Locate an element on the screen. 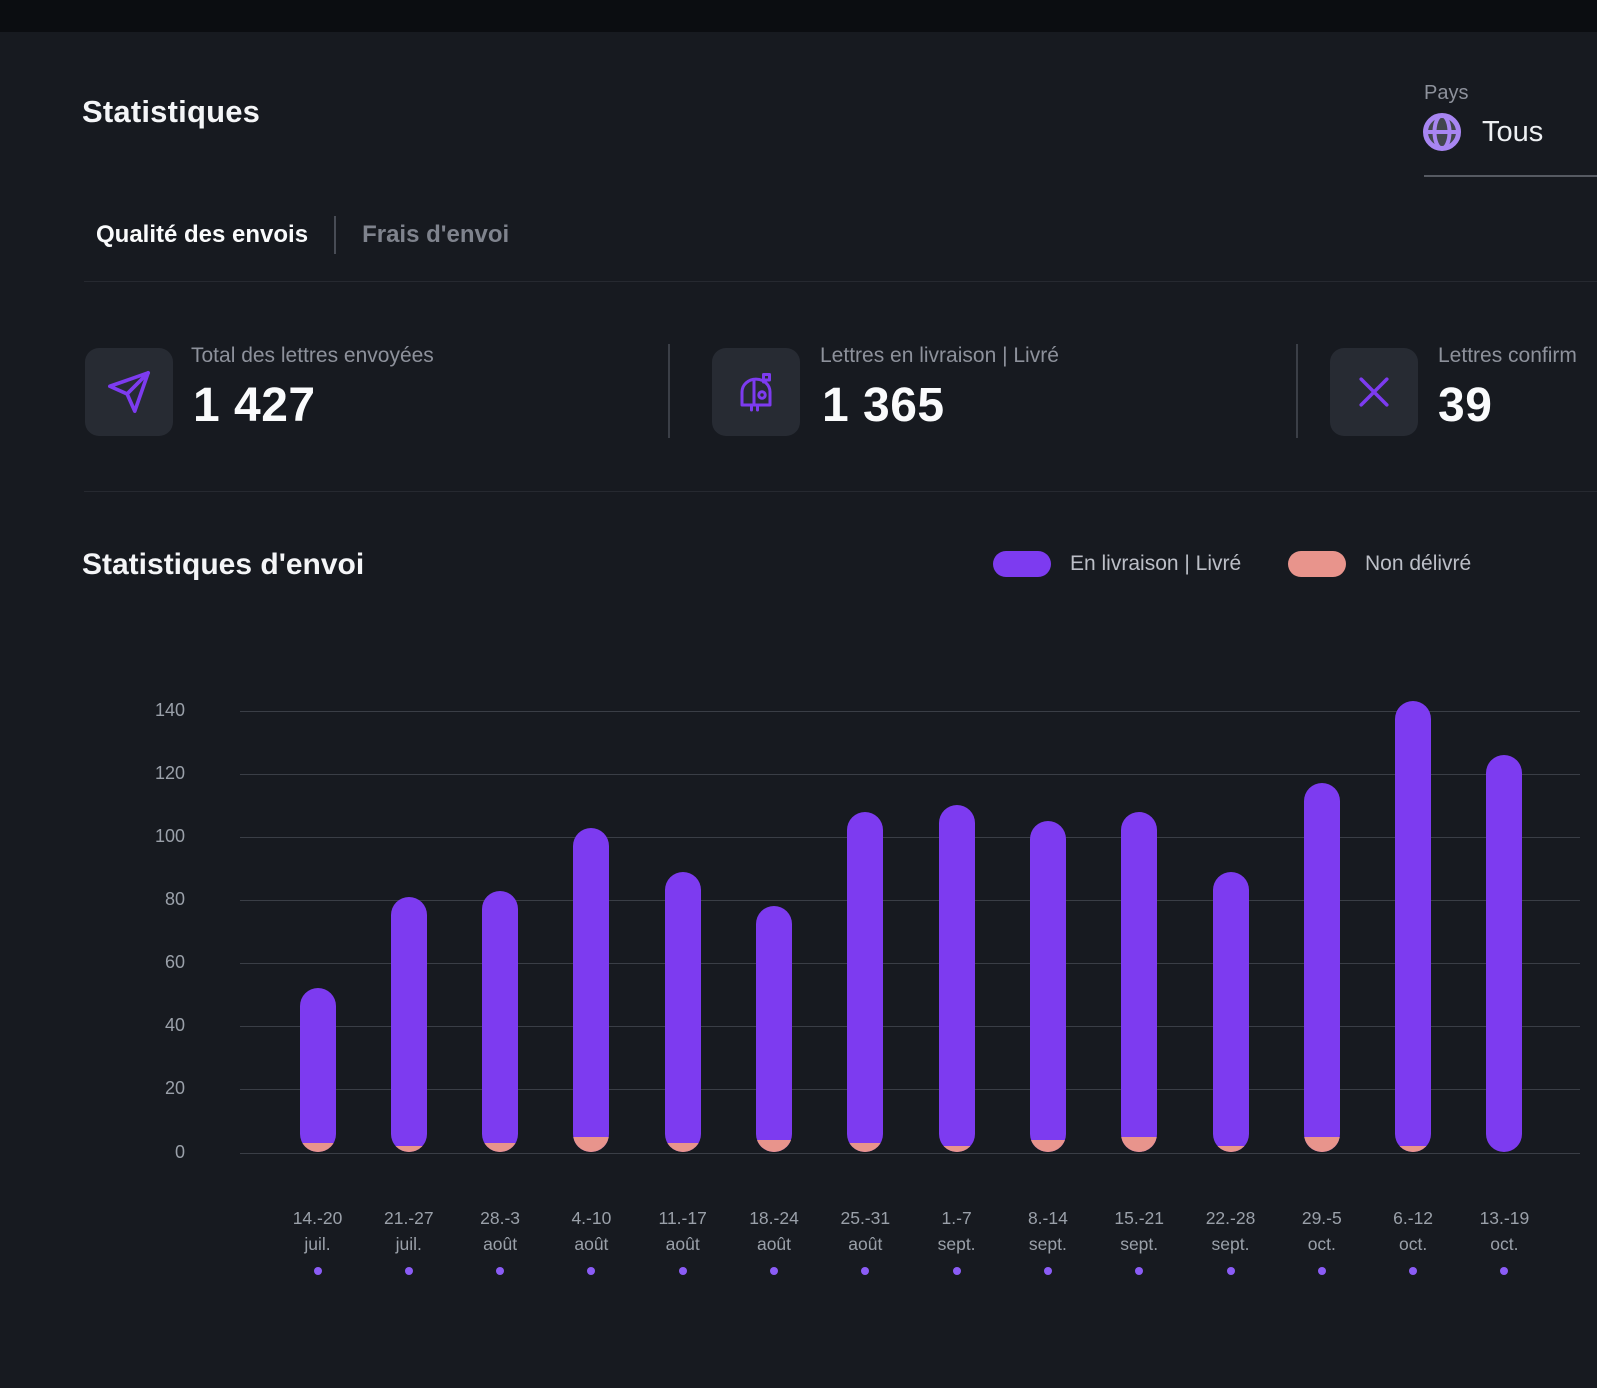 The image size is (1597, 1388). x-axis-label-28.-3: 28.-3 août is located at coordinates (500, 1231).